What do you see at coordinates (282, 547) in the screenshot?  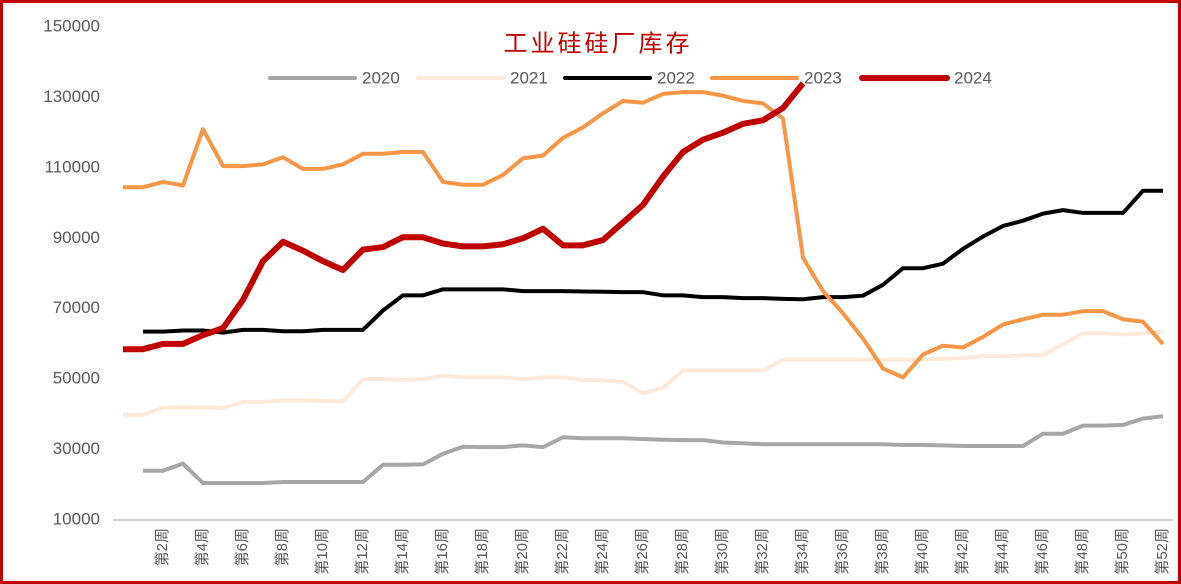 I see `x-tick-label: 第8周` at bounding box center [282, 547].